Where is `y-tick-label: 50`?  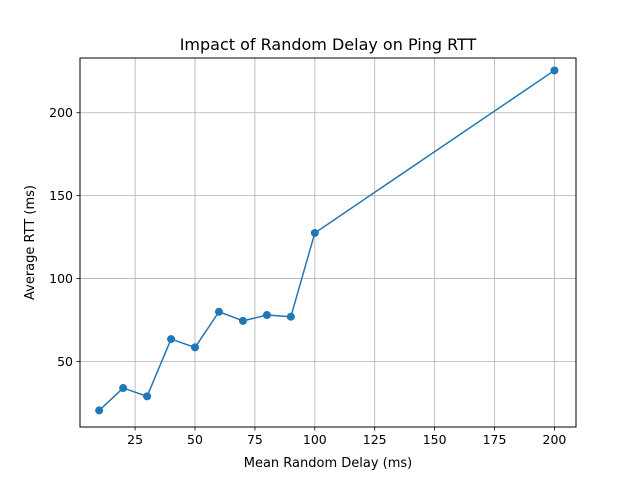
y-tick-label: 50 is located at coordinates (65, 361).